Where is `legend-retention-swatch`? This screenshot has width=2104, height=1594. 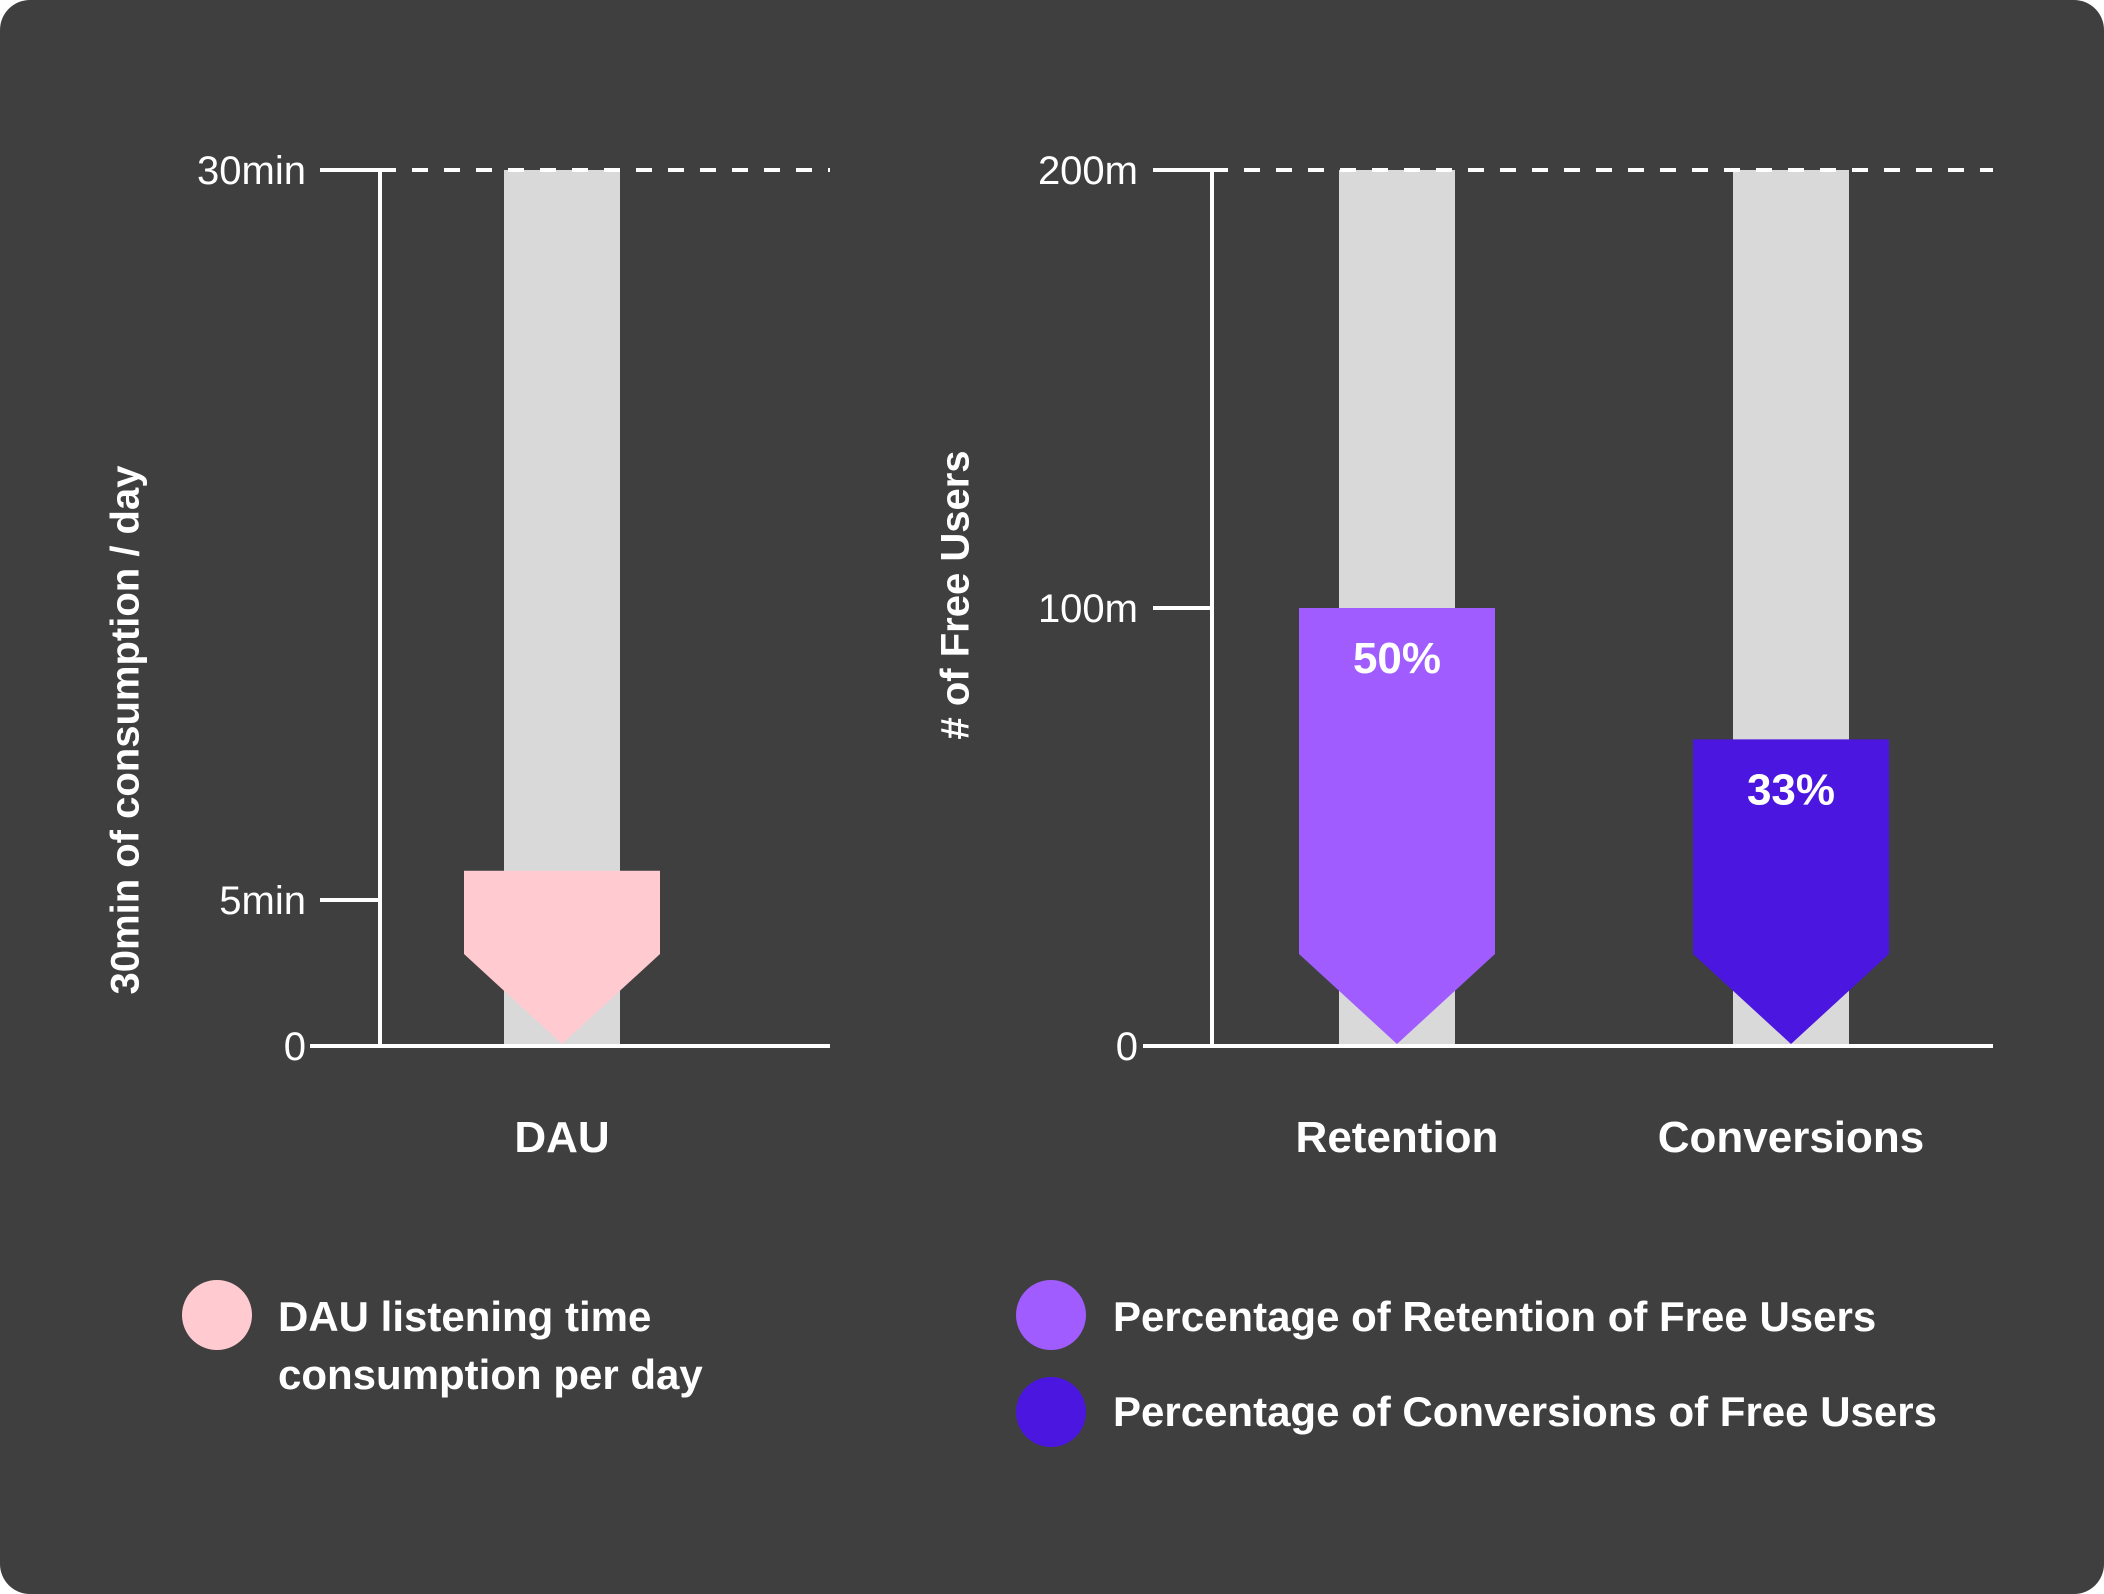
legend-retention-swatch is located at coordinates (1051, 1315).